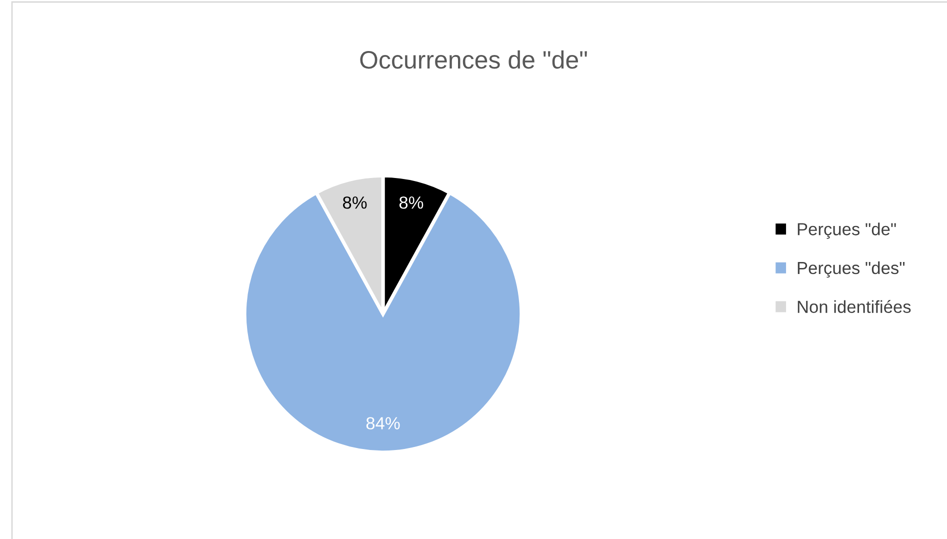 The height and width of the screenshot is (539, 947). Describe the element at coordinates (473, 59) in the screenshot. I see `chart-title: Occurrences de "de"` at that location.